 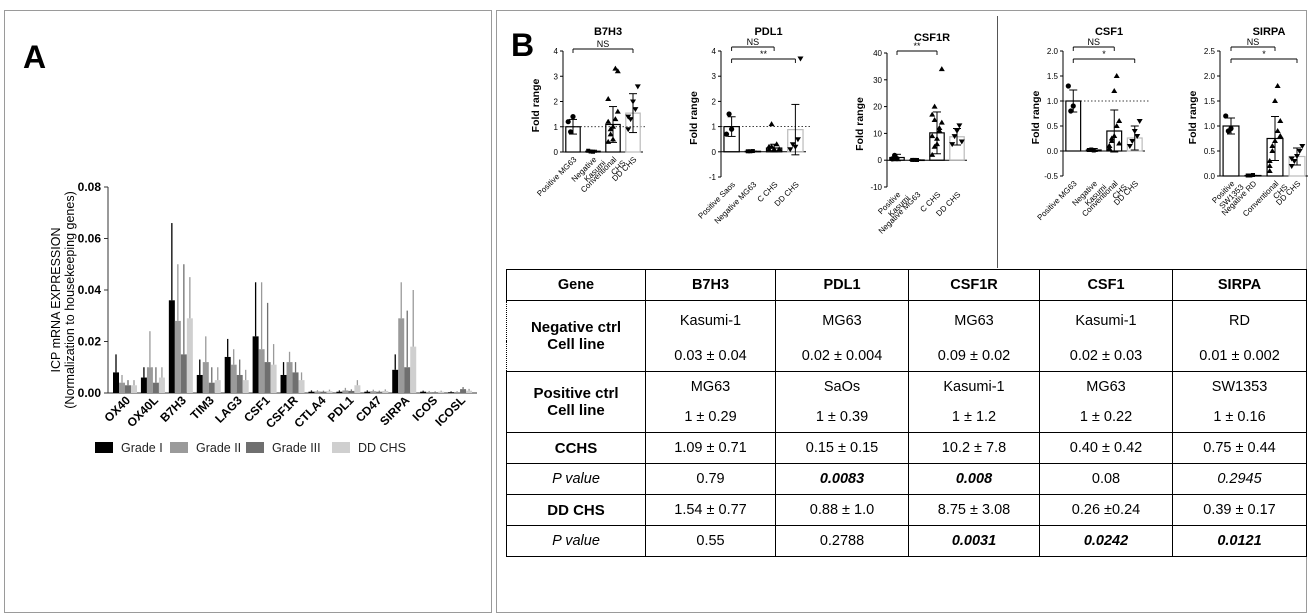 I want to click on table-cell: MG63, so click(x=710, y=386).